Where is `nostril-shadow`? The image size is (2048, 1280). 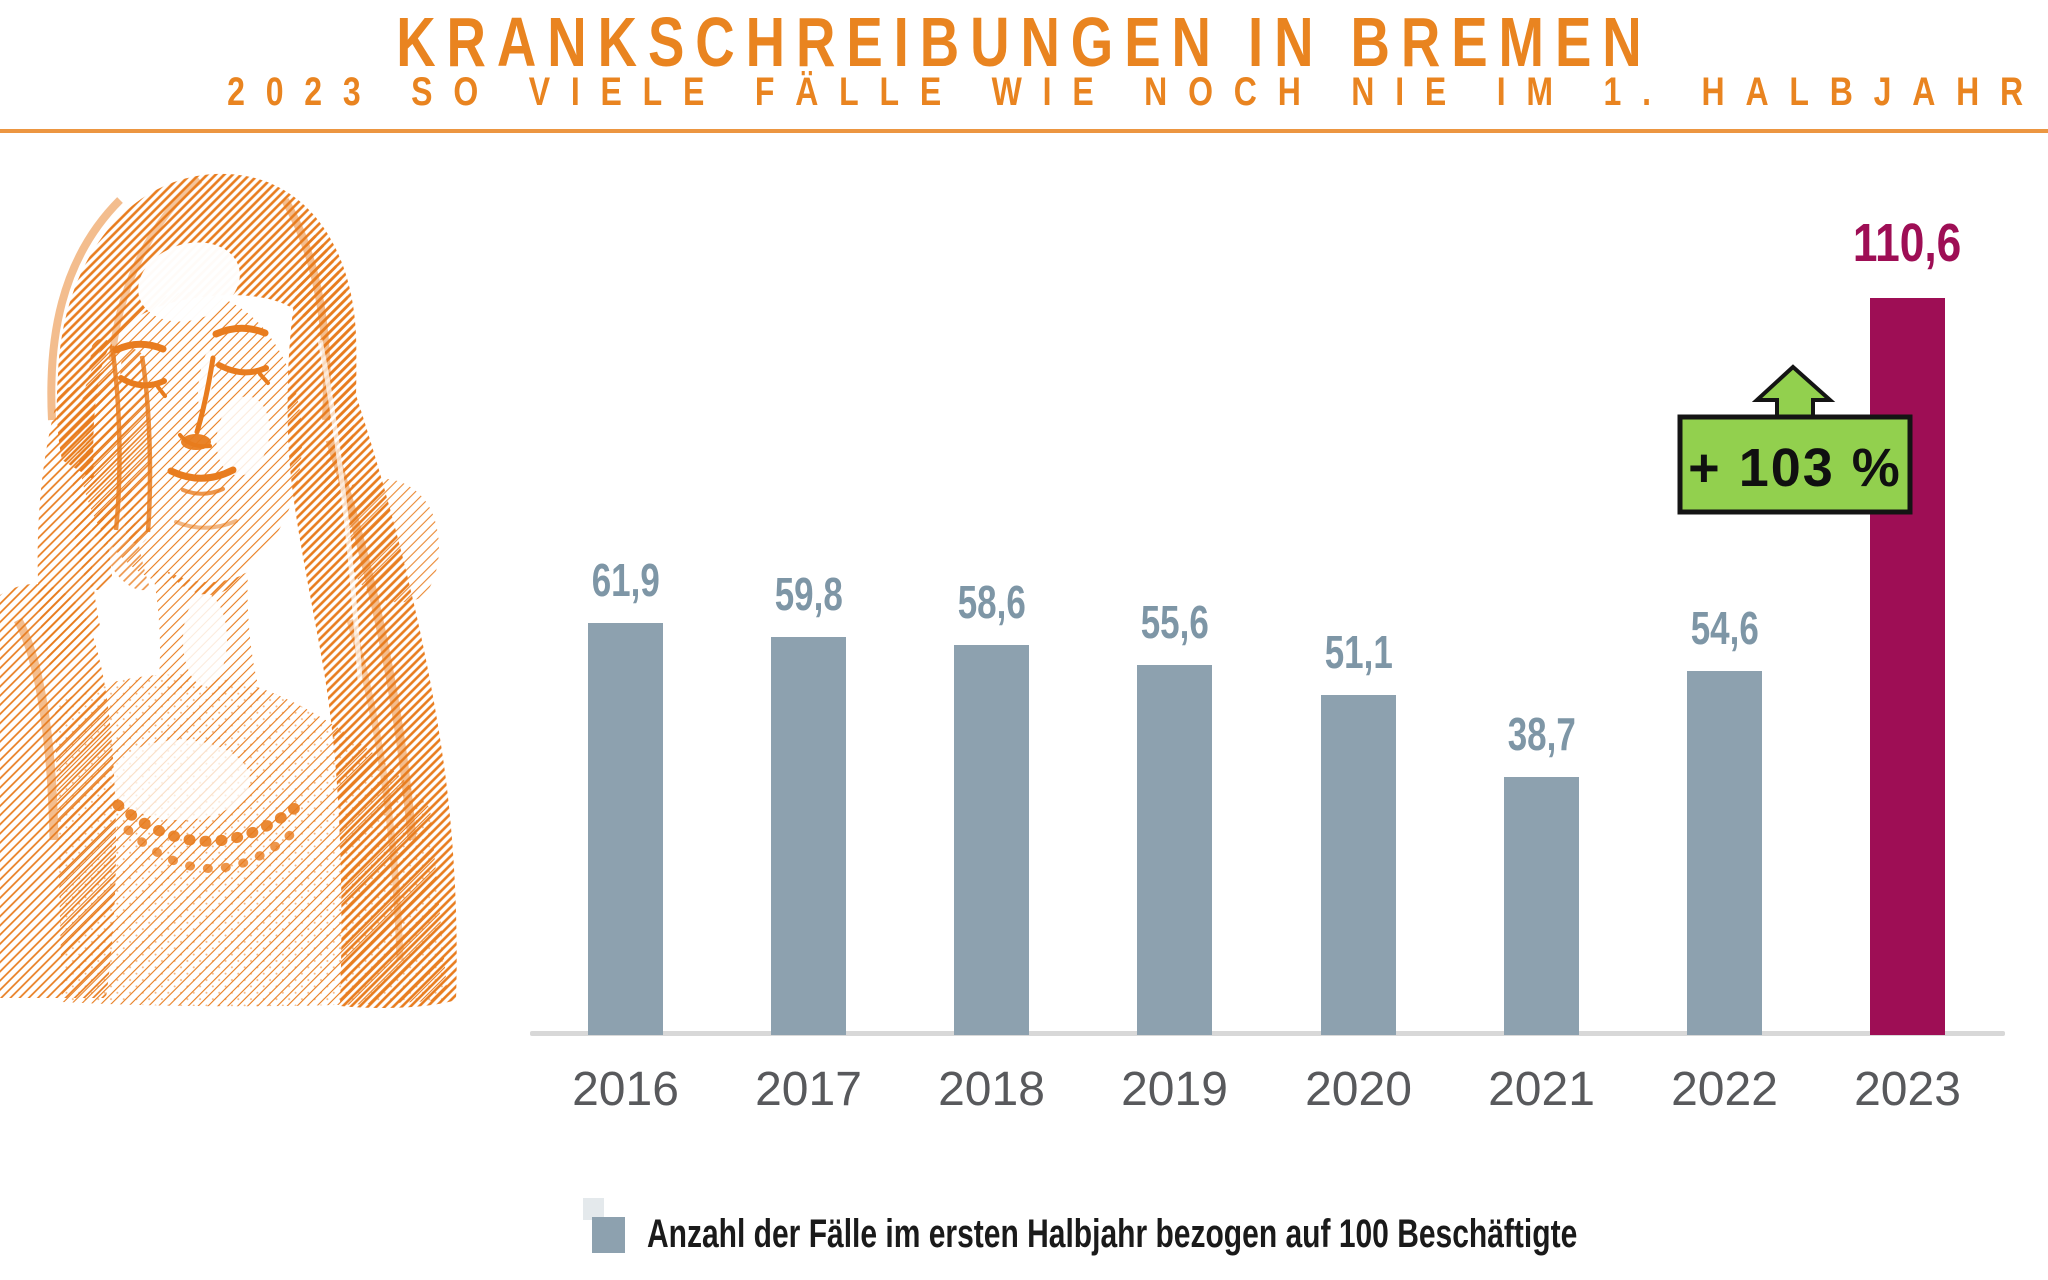 nostril-shadow is located at coordinates (196, 442).